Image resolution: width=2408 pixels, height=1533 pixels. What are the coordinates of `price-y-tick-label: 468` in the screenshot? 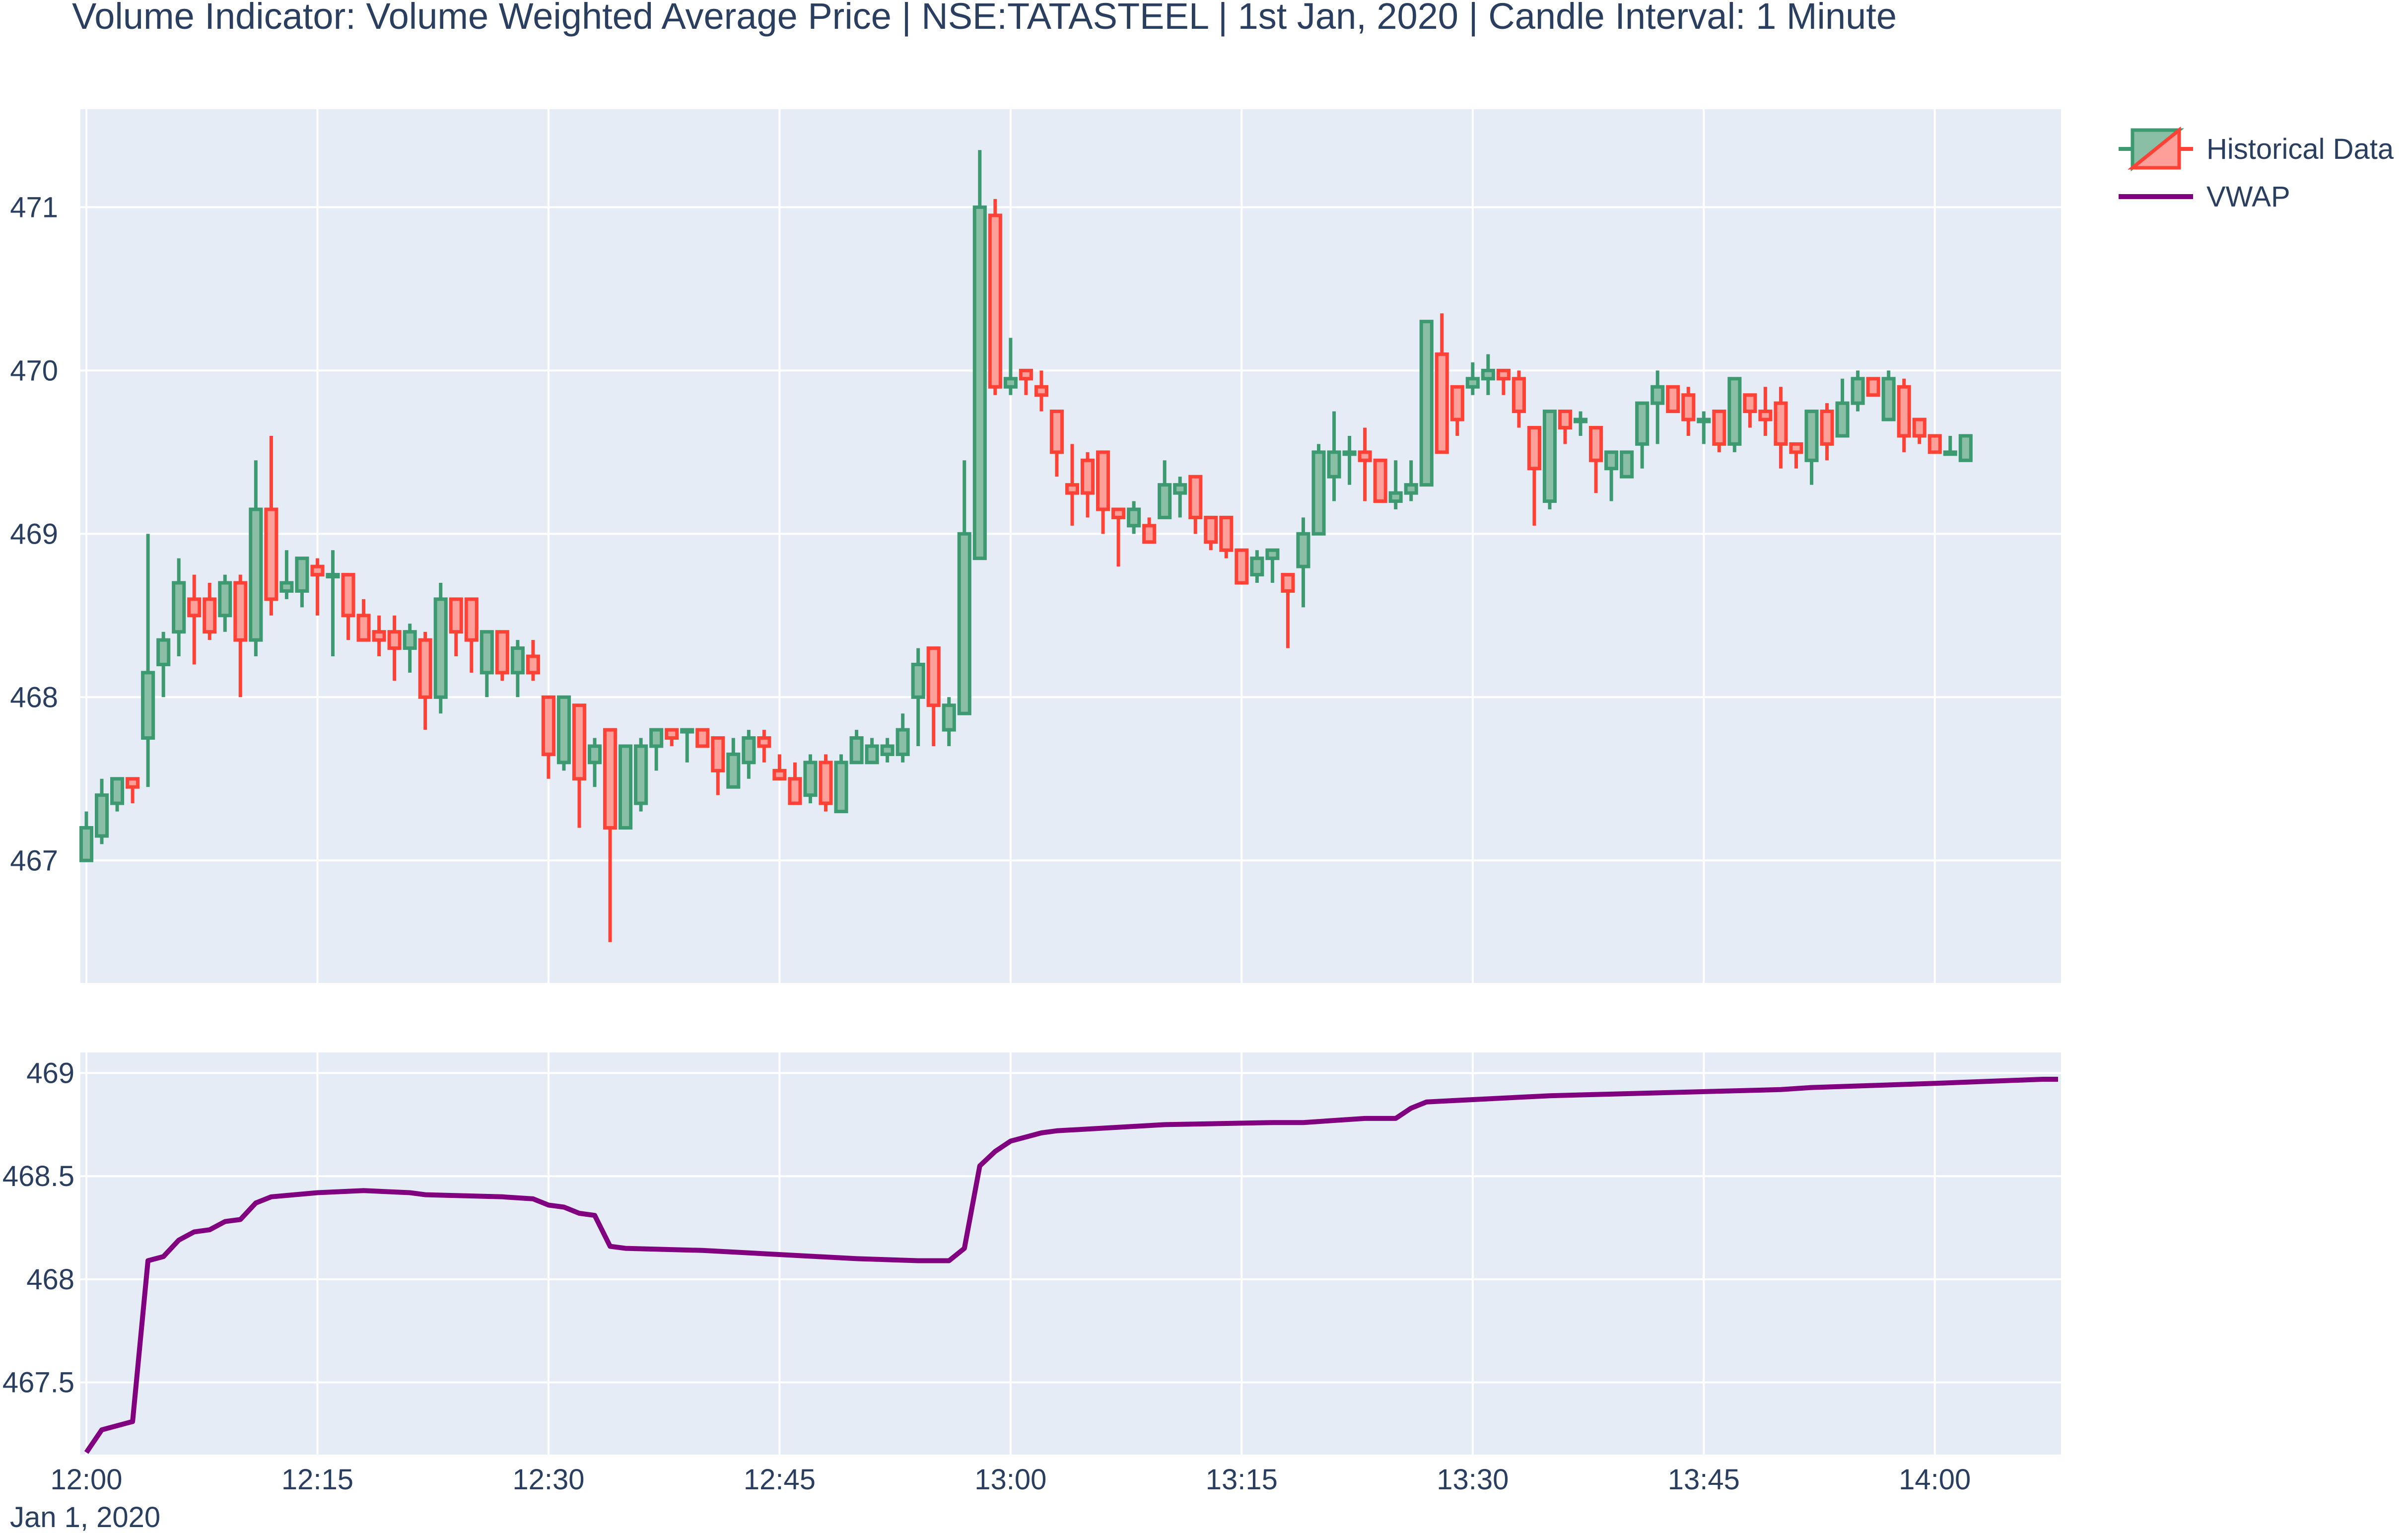 It's located at (34, 697).